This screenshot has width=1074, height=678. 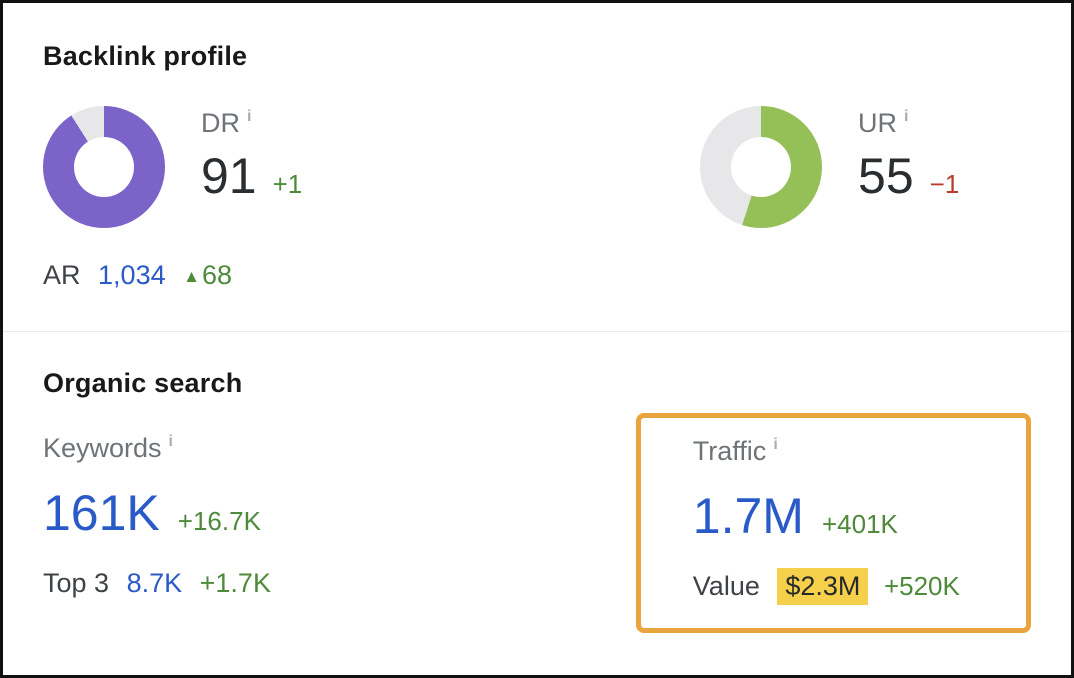 I want to click on triangle-up-icon: ▲, so click(x=191, y=276).